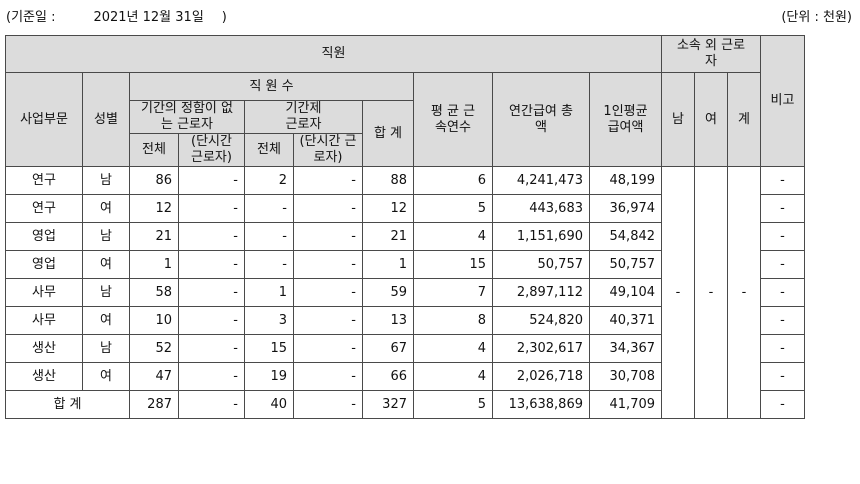  Describe the element at coordinates (388, 264) in the screenshot. I see `cell-total: 1` at that location.